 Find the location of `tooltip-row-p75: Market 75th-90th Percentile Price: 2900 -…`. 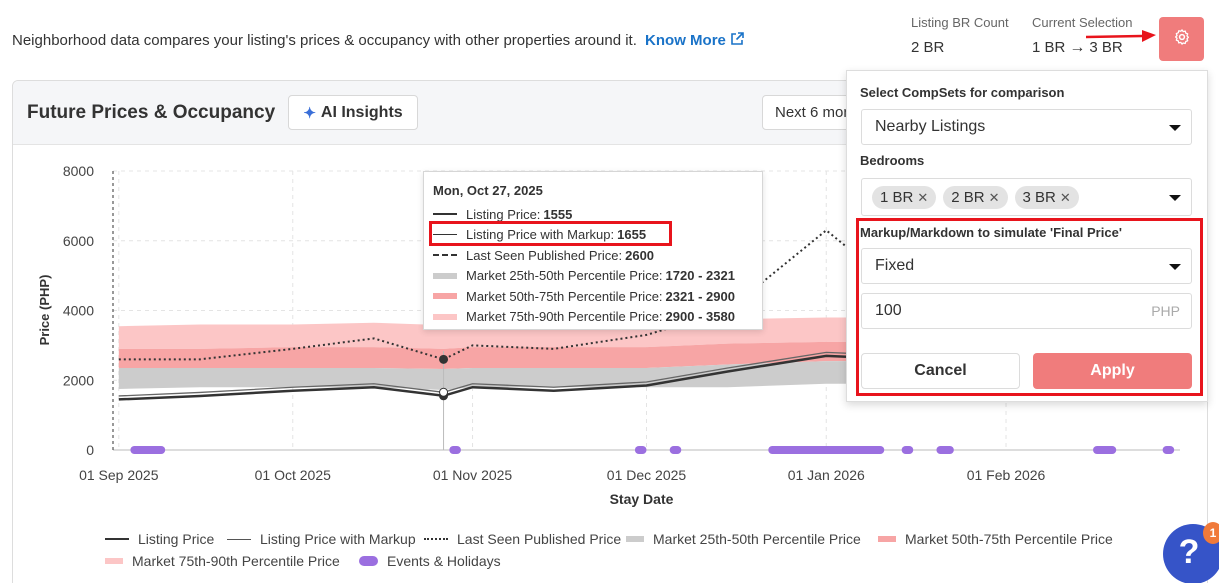

tooltip-row-p75: Market 75th-90th Percentile Price: 2900 -… is located at coordinates (593, 317).